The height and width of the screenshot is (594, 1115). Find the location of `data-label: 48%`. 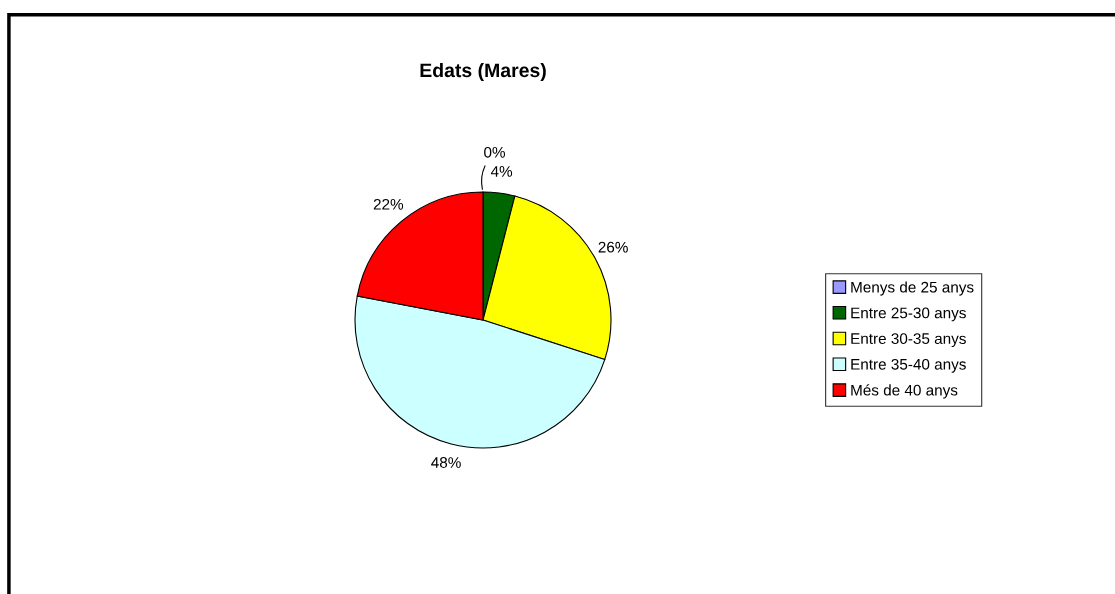

data-label: 48% is located at coordinates (446, 462).